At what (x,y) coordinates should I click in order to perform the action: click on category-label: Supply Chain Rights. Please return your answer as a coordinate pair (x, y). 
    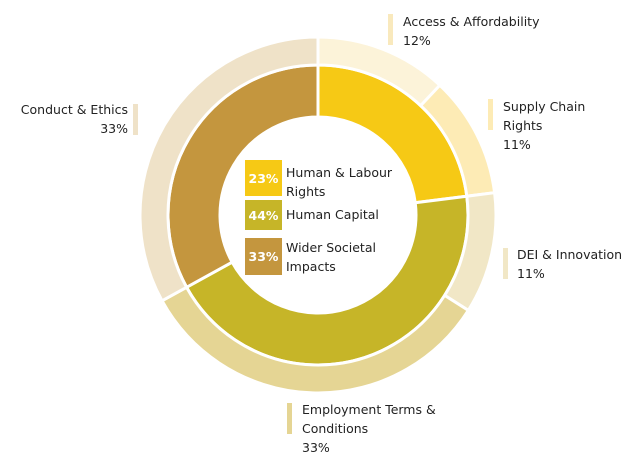
    Looking at the image, I should click on (544, 116).